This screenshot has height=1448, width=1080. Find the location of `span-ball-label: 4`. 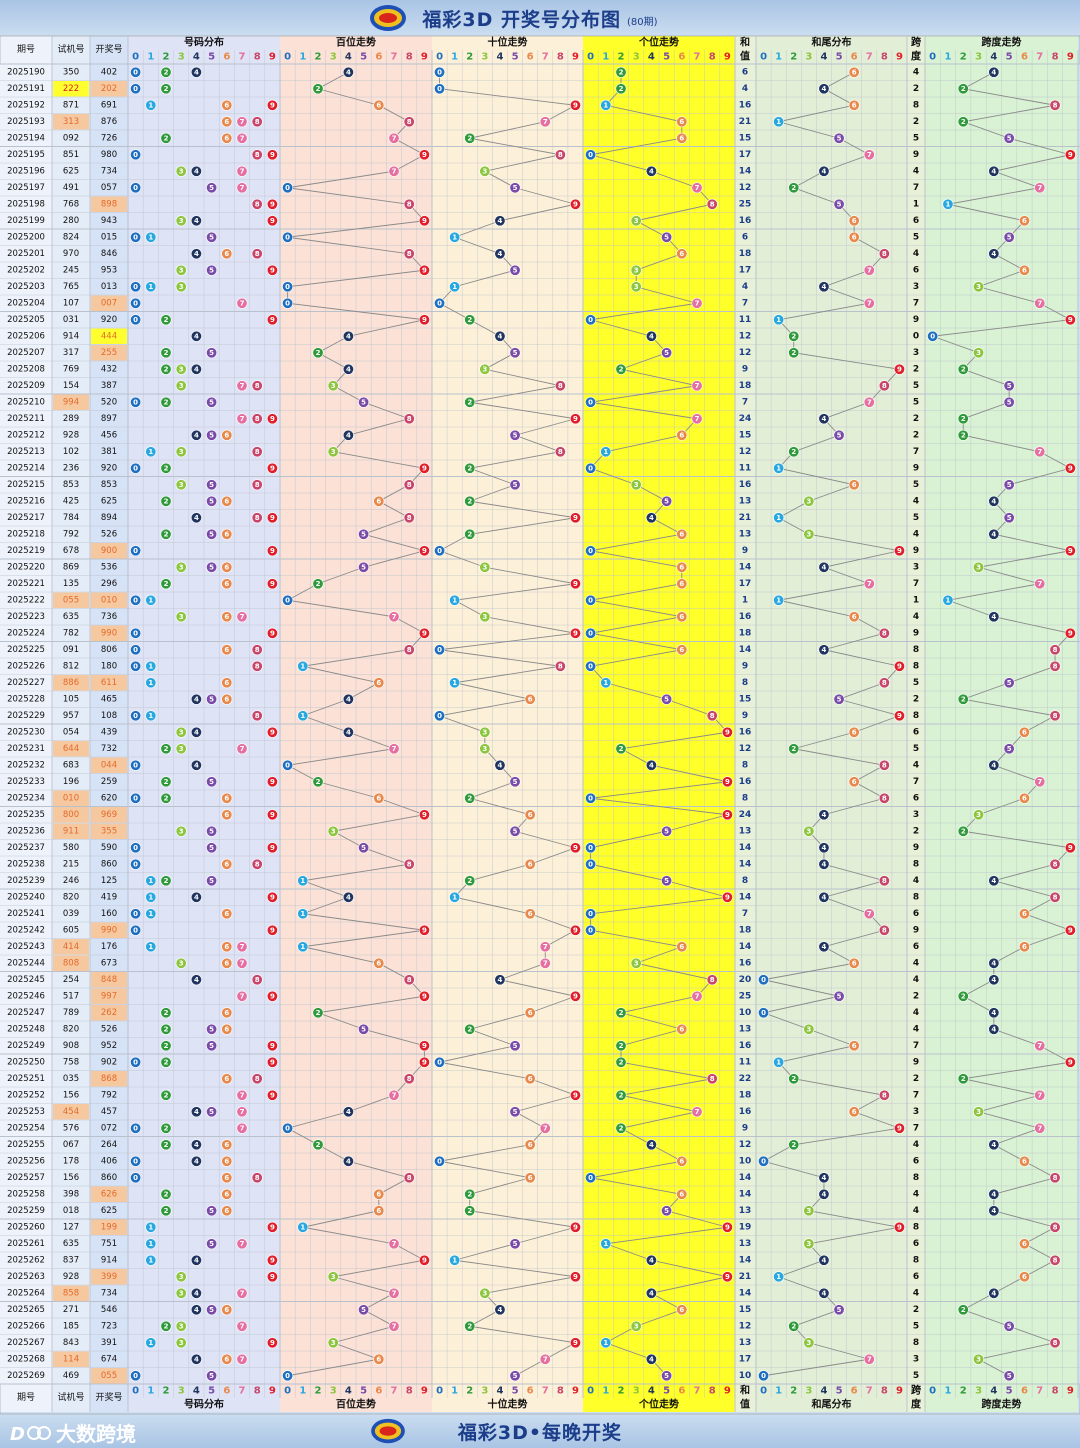

span-ball-label: 4 is located at coordinates (993, 881).